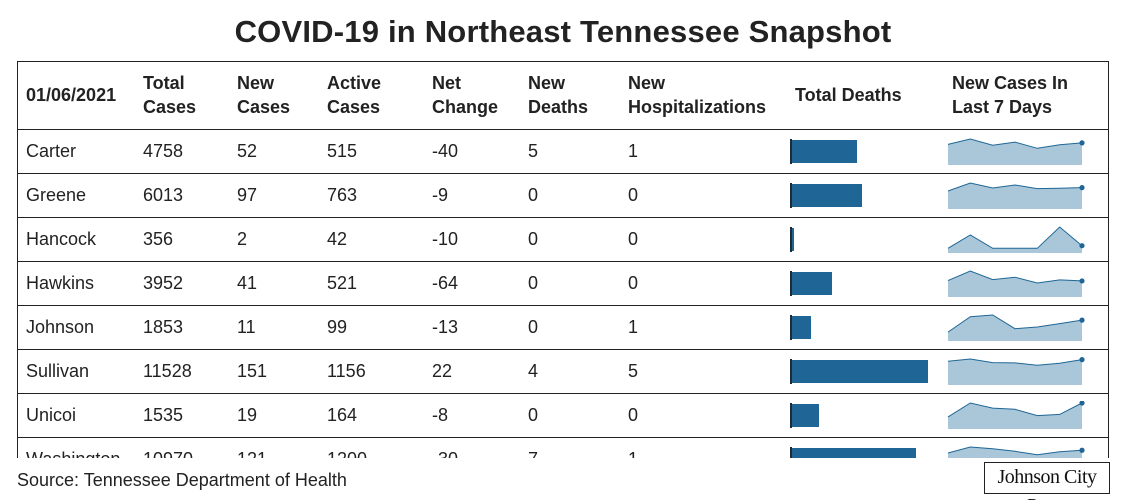  What do you see at coordinates (801, 327) in the screenshot?
I see `deaths-bar-johnson` at bounding box center [801, 327].